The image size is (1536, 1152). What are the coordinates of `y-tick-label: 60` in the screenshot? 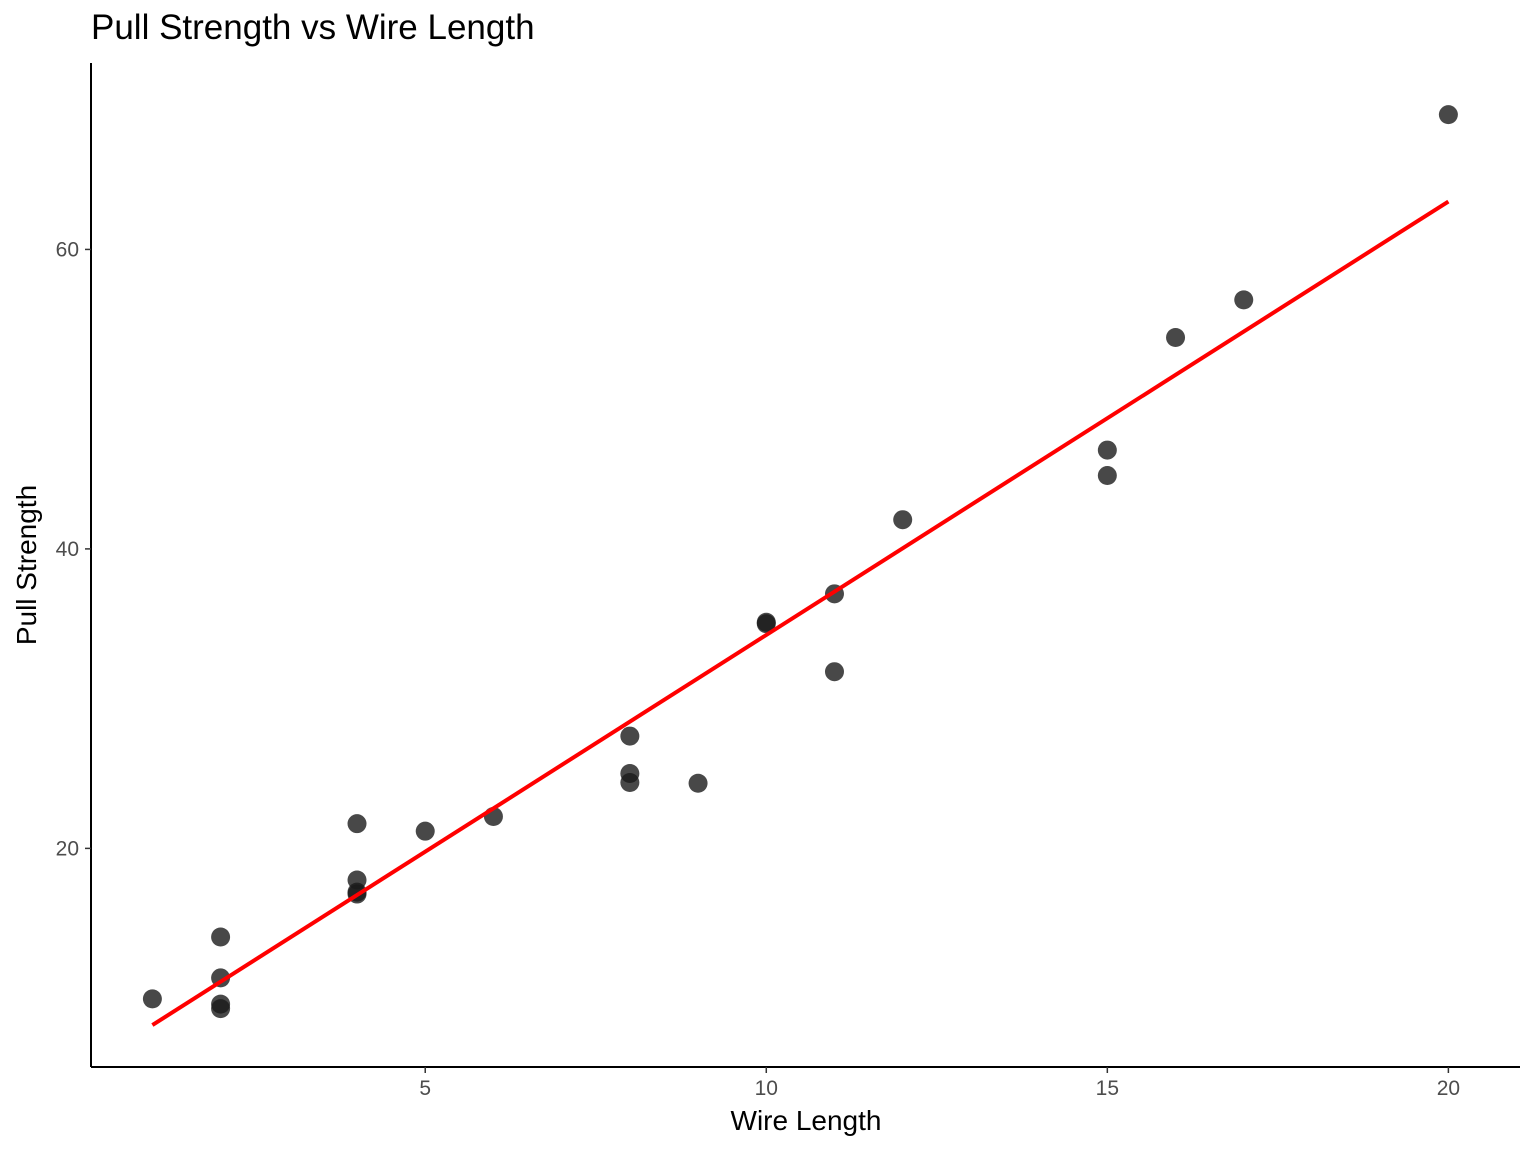 It's located at (67, 249).